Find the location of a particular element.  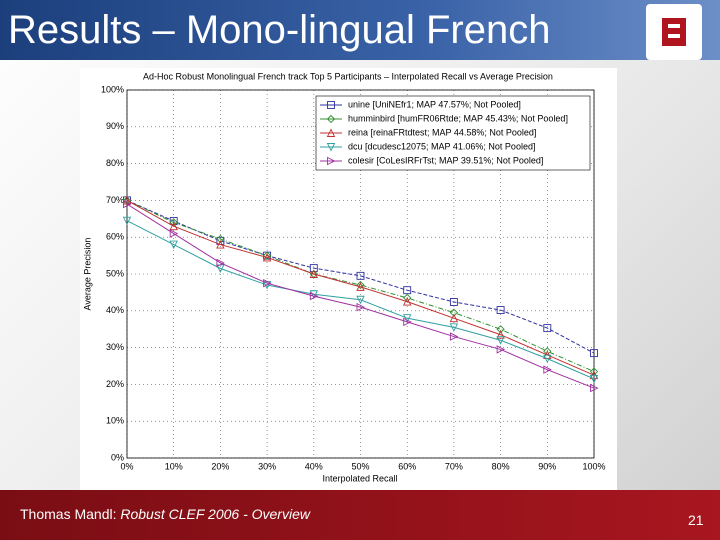

y-tick-label: 90% is located at coordinates (115, 126).